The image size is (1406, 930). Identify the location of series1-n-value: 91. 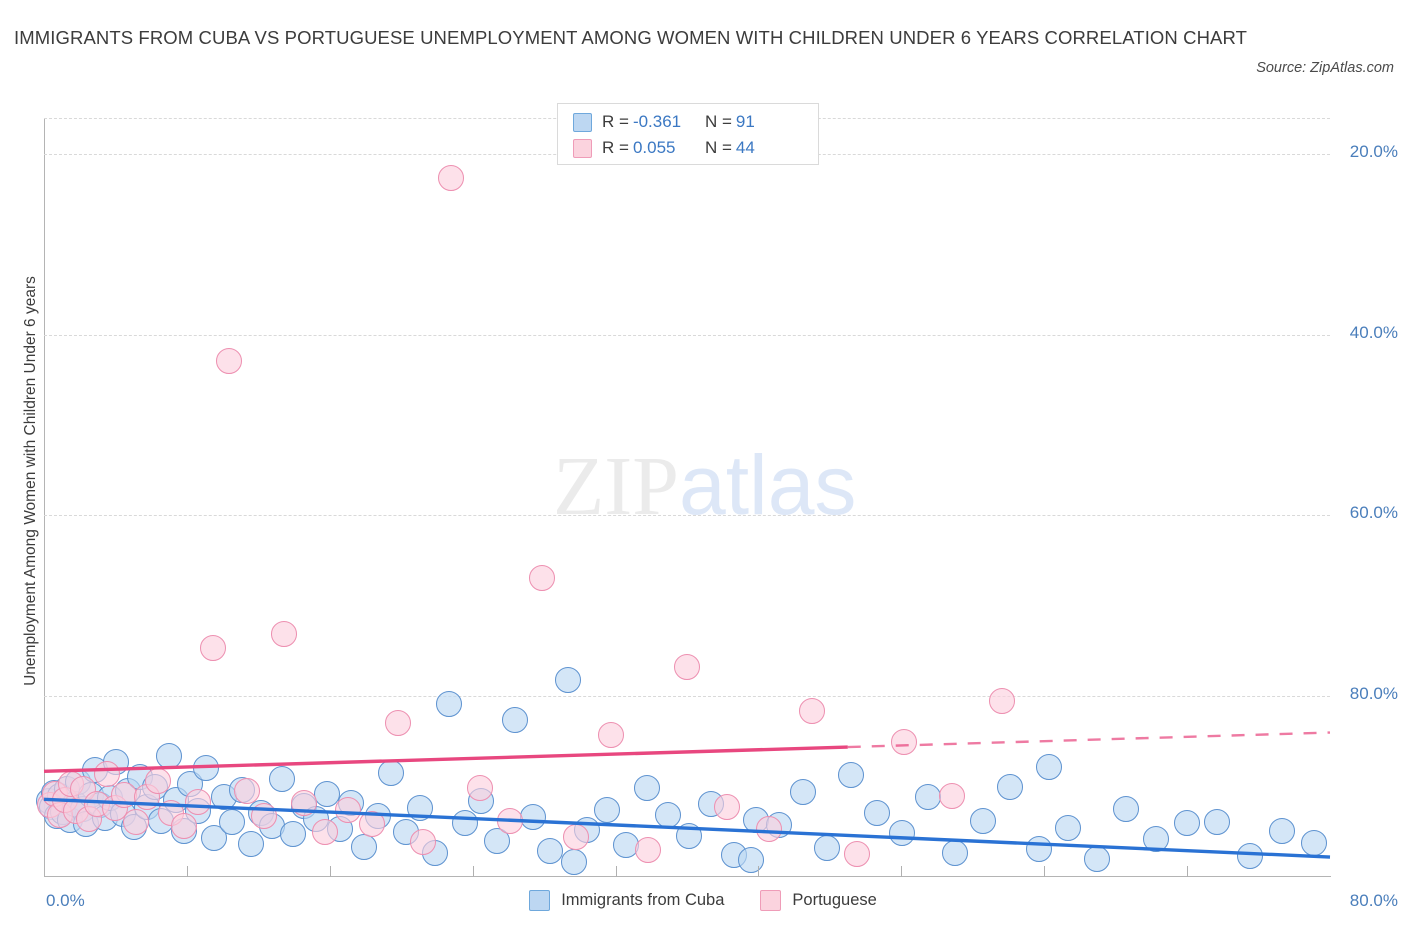
(745, 121).